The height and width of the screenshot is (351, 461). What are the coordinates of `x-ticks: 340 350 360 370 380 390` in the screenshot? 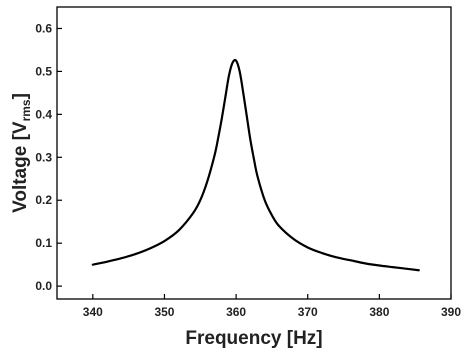 It's located at (272, 306).